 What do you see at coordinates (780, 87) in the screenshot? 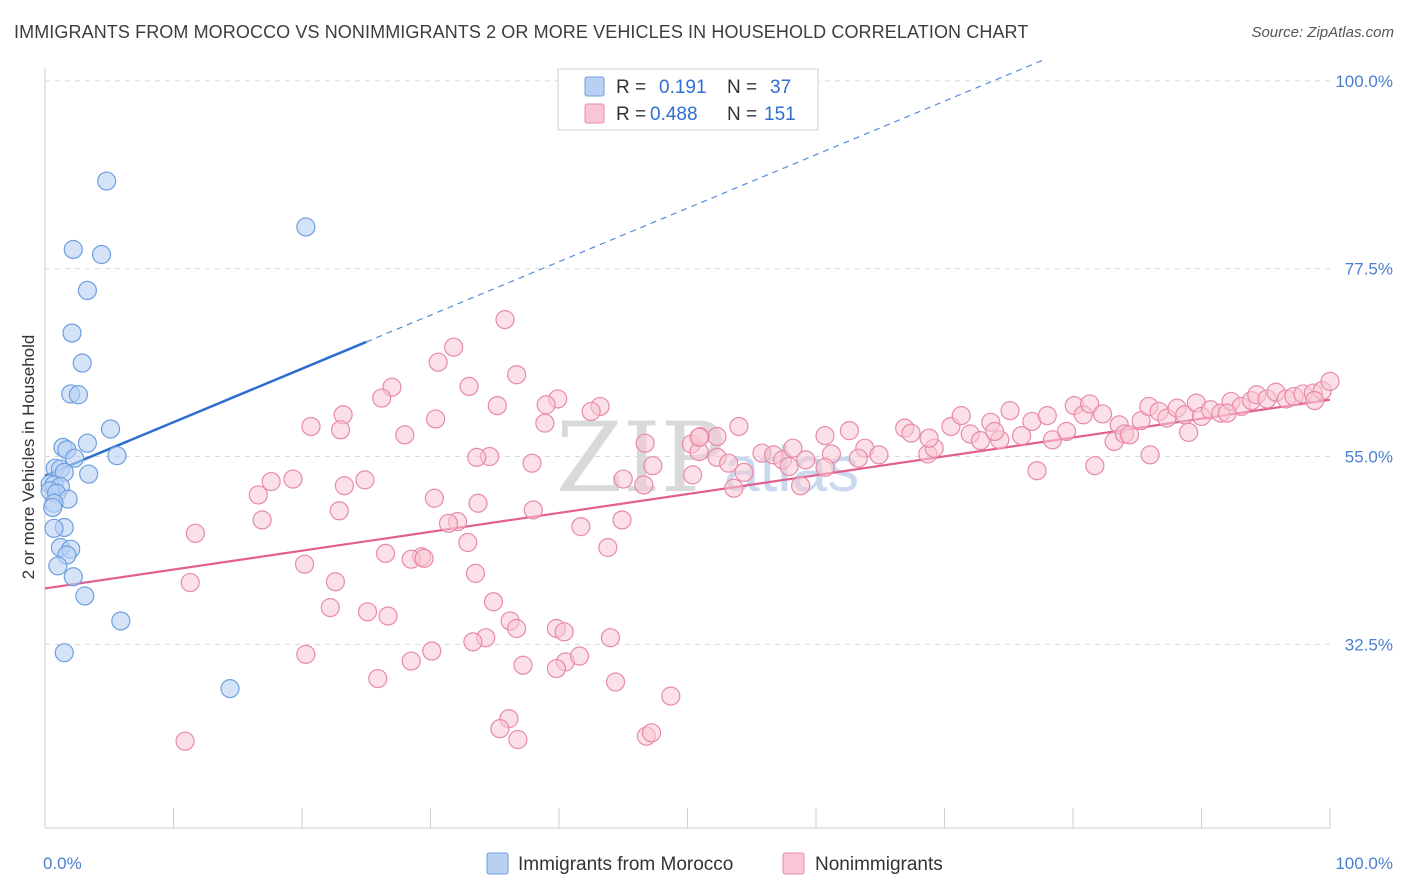
I see `legend-n-value-morocco: 37` at bounding box center [780, 87].